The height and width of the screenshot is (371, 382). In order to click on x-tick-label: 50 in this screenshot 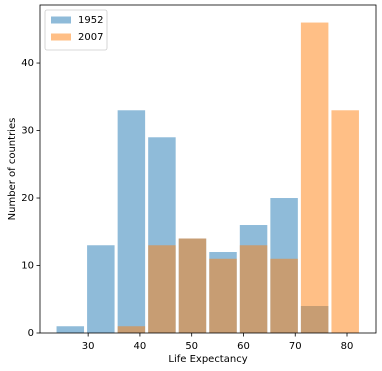, I will do `click(191, 346)`.